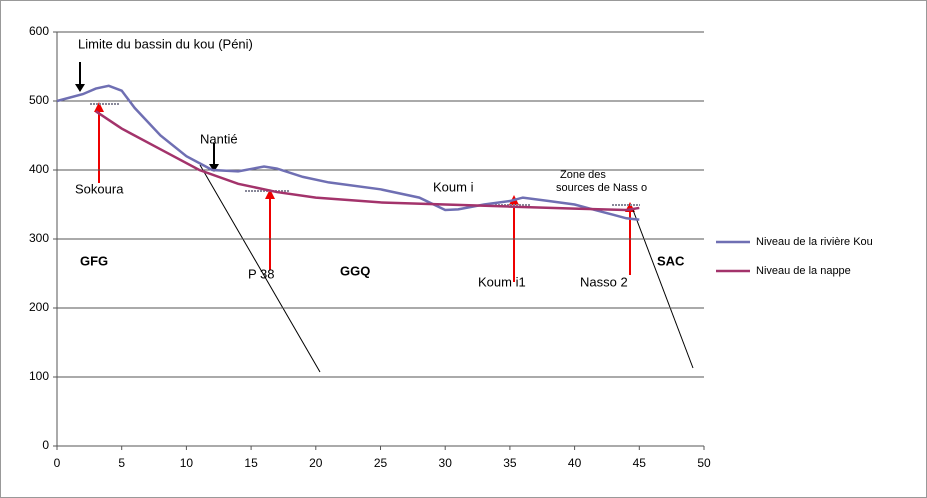  Describe the element at coordinates (671, 260) in the screenshot. I see `annotation: SAC` at that location.